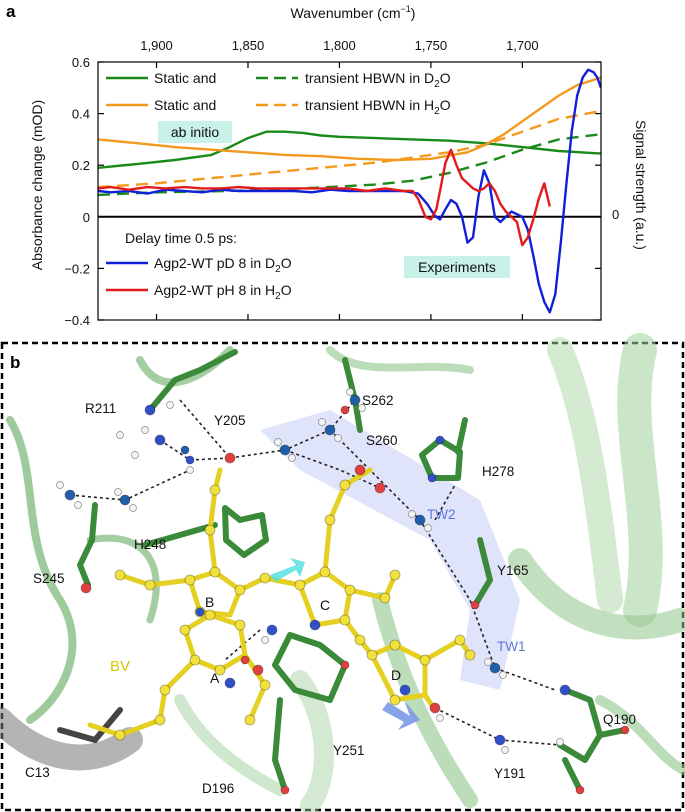 Image resolution: width=685 pixels, height=812 pixels. Describe the element at coordinates (120, 666) in the screenshot. I see `label-bv: BV` at that location.